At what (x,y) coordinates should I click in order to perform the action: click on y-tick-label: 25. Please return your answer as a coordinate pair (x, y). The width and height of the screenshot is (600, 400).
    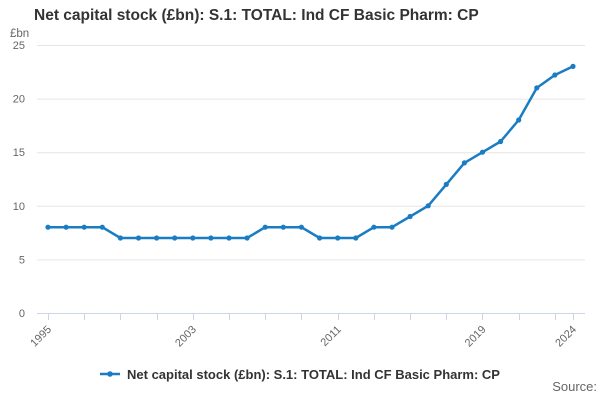
    Looking at the image, I should click on (19, 46).